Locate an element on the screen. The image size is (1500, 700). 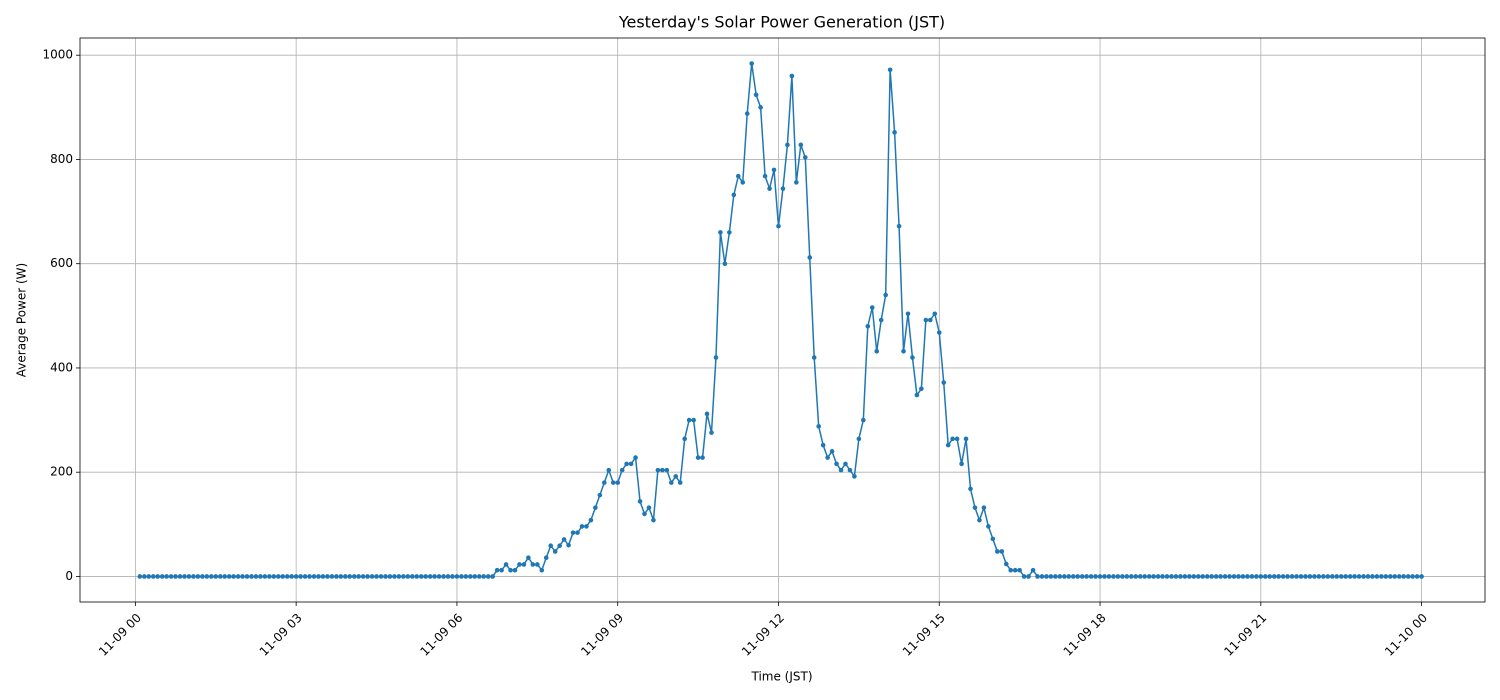
y-tick-label: 400 is located at coordinates (61, 367).